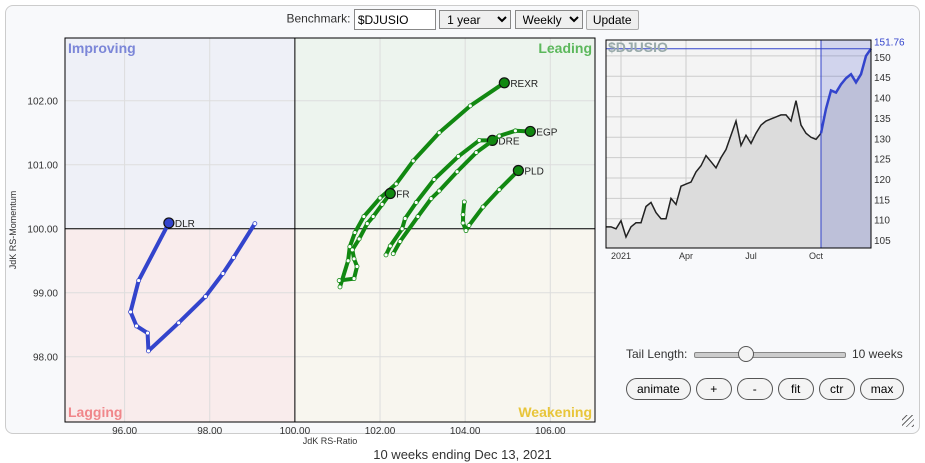 This screenshot has height=463, width=925. What do you see at coordinates (102, 48) in the screenshot?
I see `quadrant-label-improving: Improving` at bounding box center [102, 48].